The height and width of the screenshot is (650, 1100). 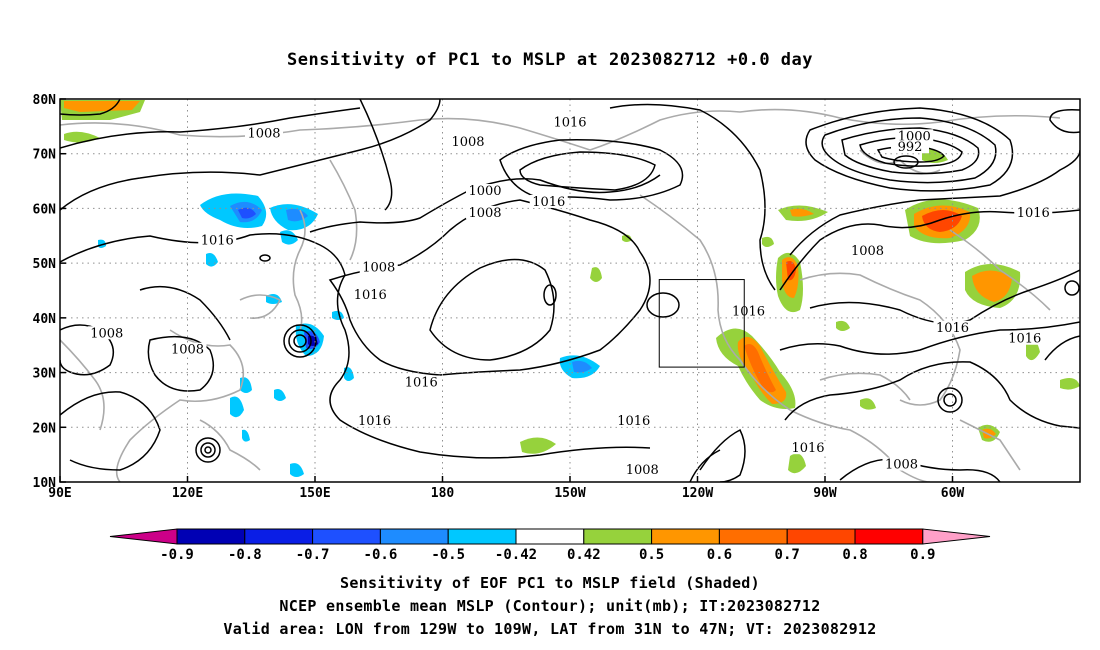 What do you see at coordinates (854, 555) in the screenshot?
I see `colorbar-label: 0.8` at bounding box center [854, 555].